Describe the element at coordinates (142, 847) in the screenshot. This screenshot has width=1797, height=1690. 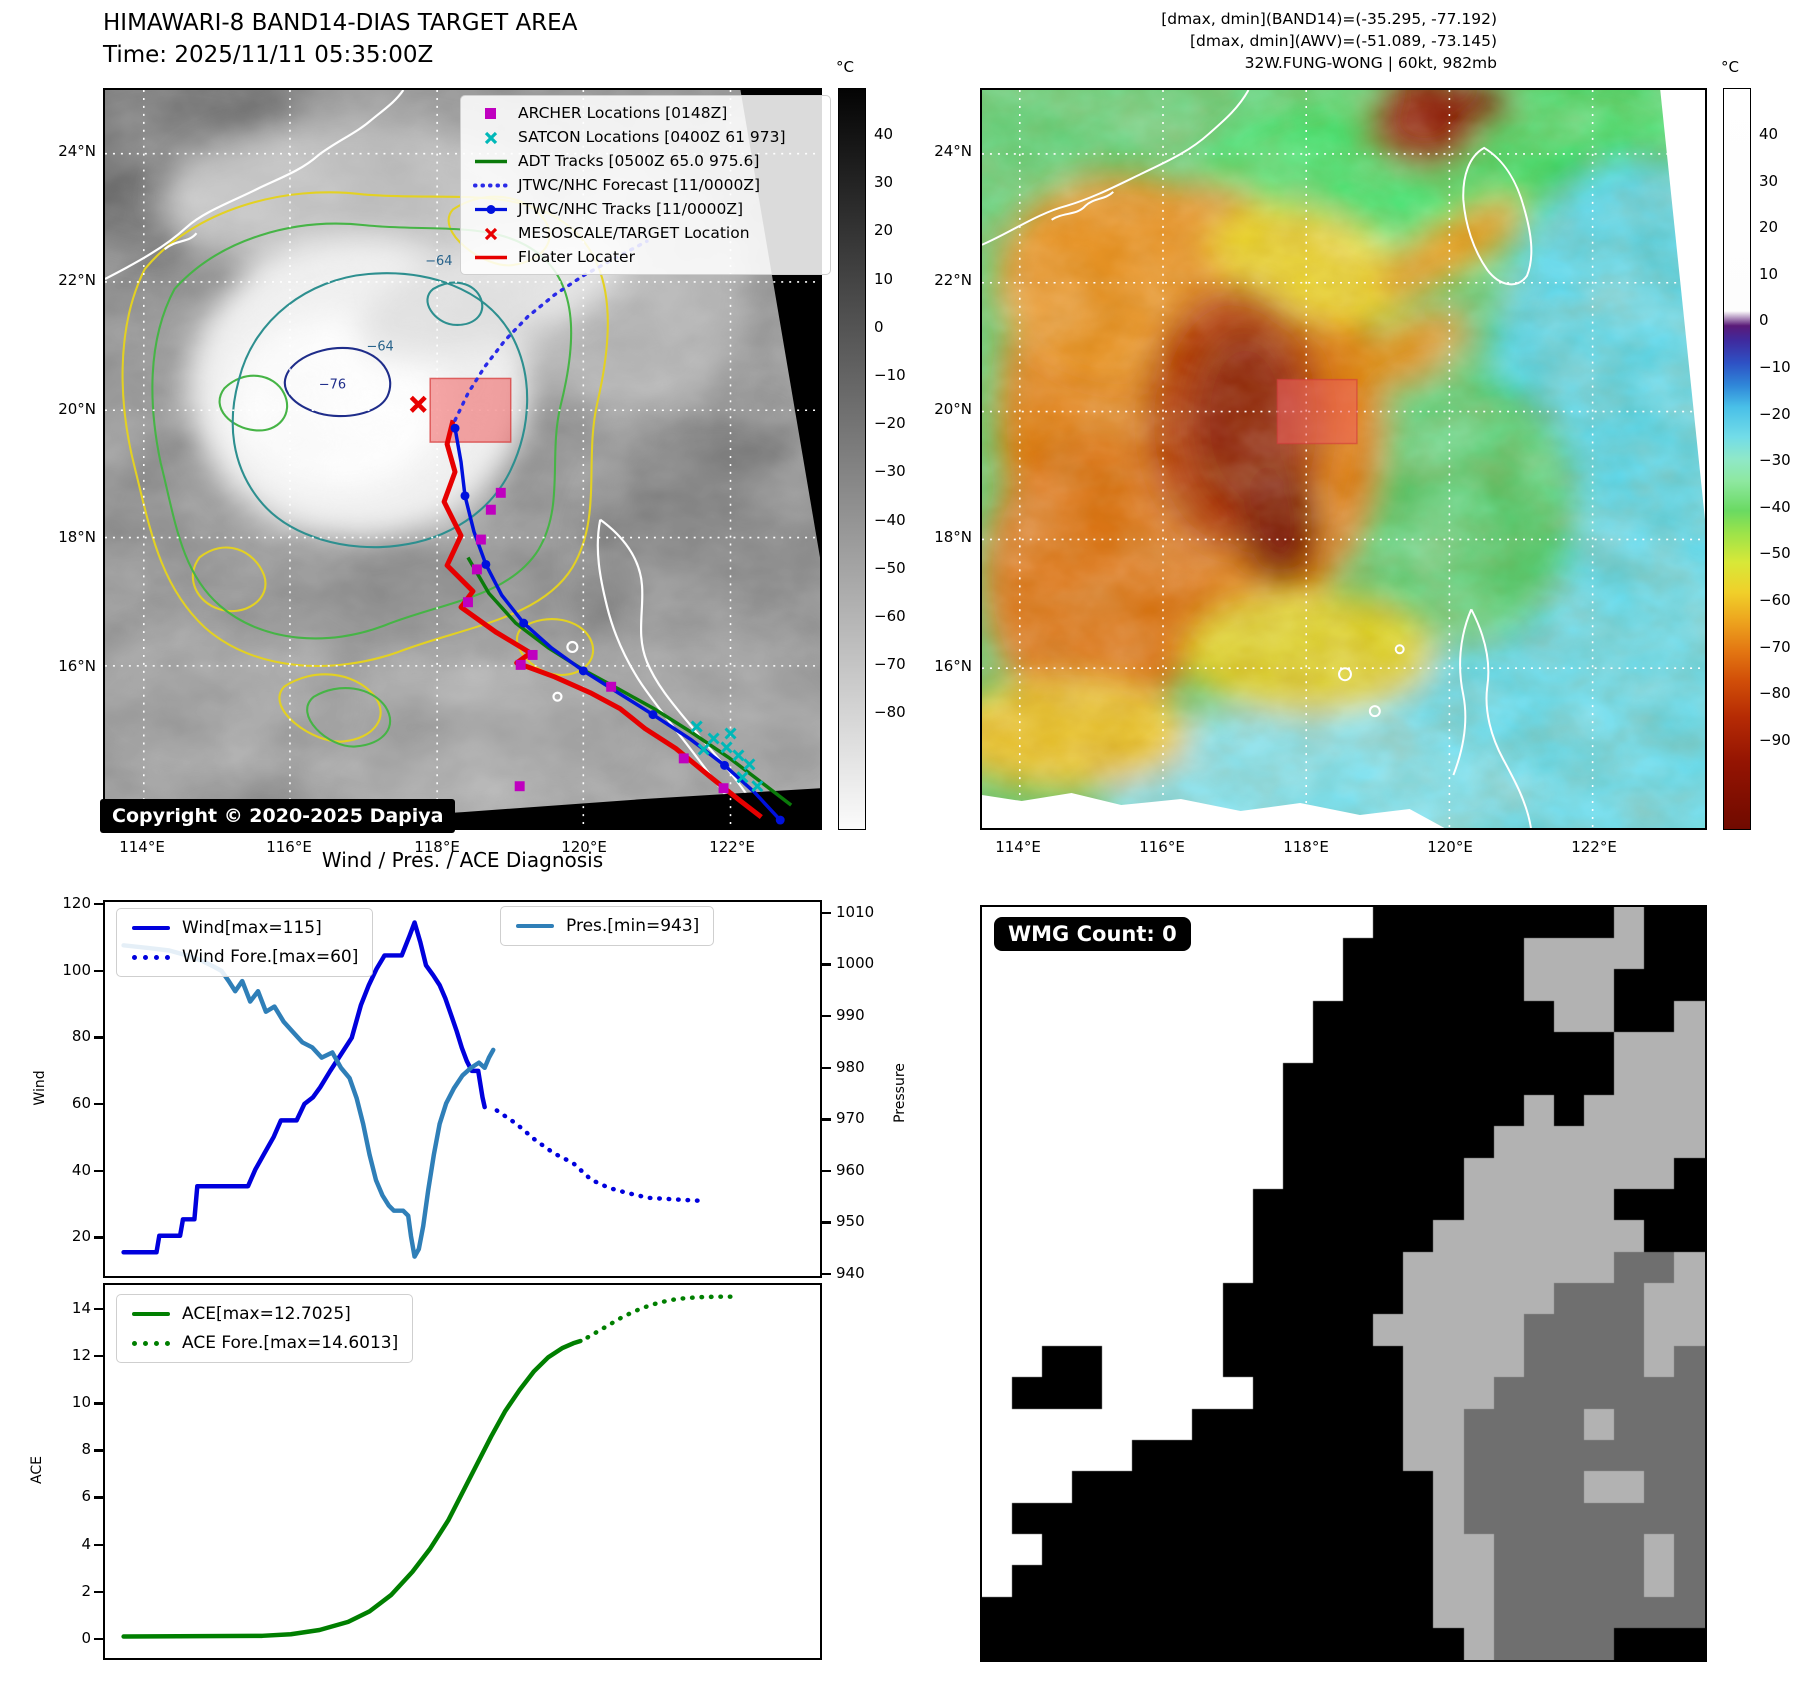
I see `band14-lon-tick: 114°E` at that location.